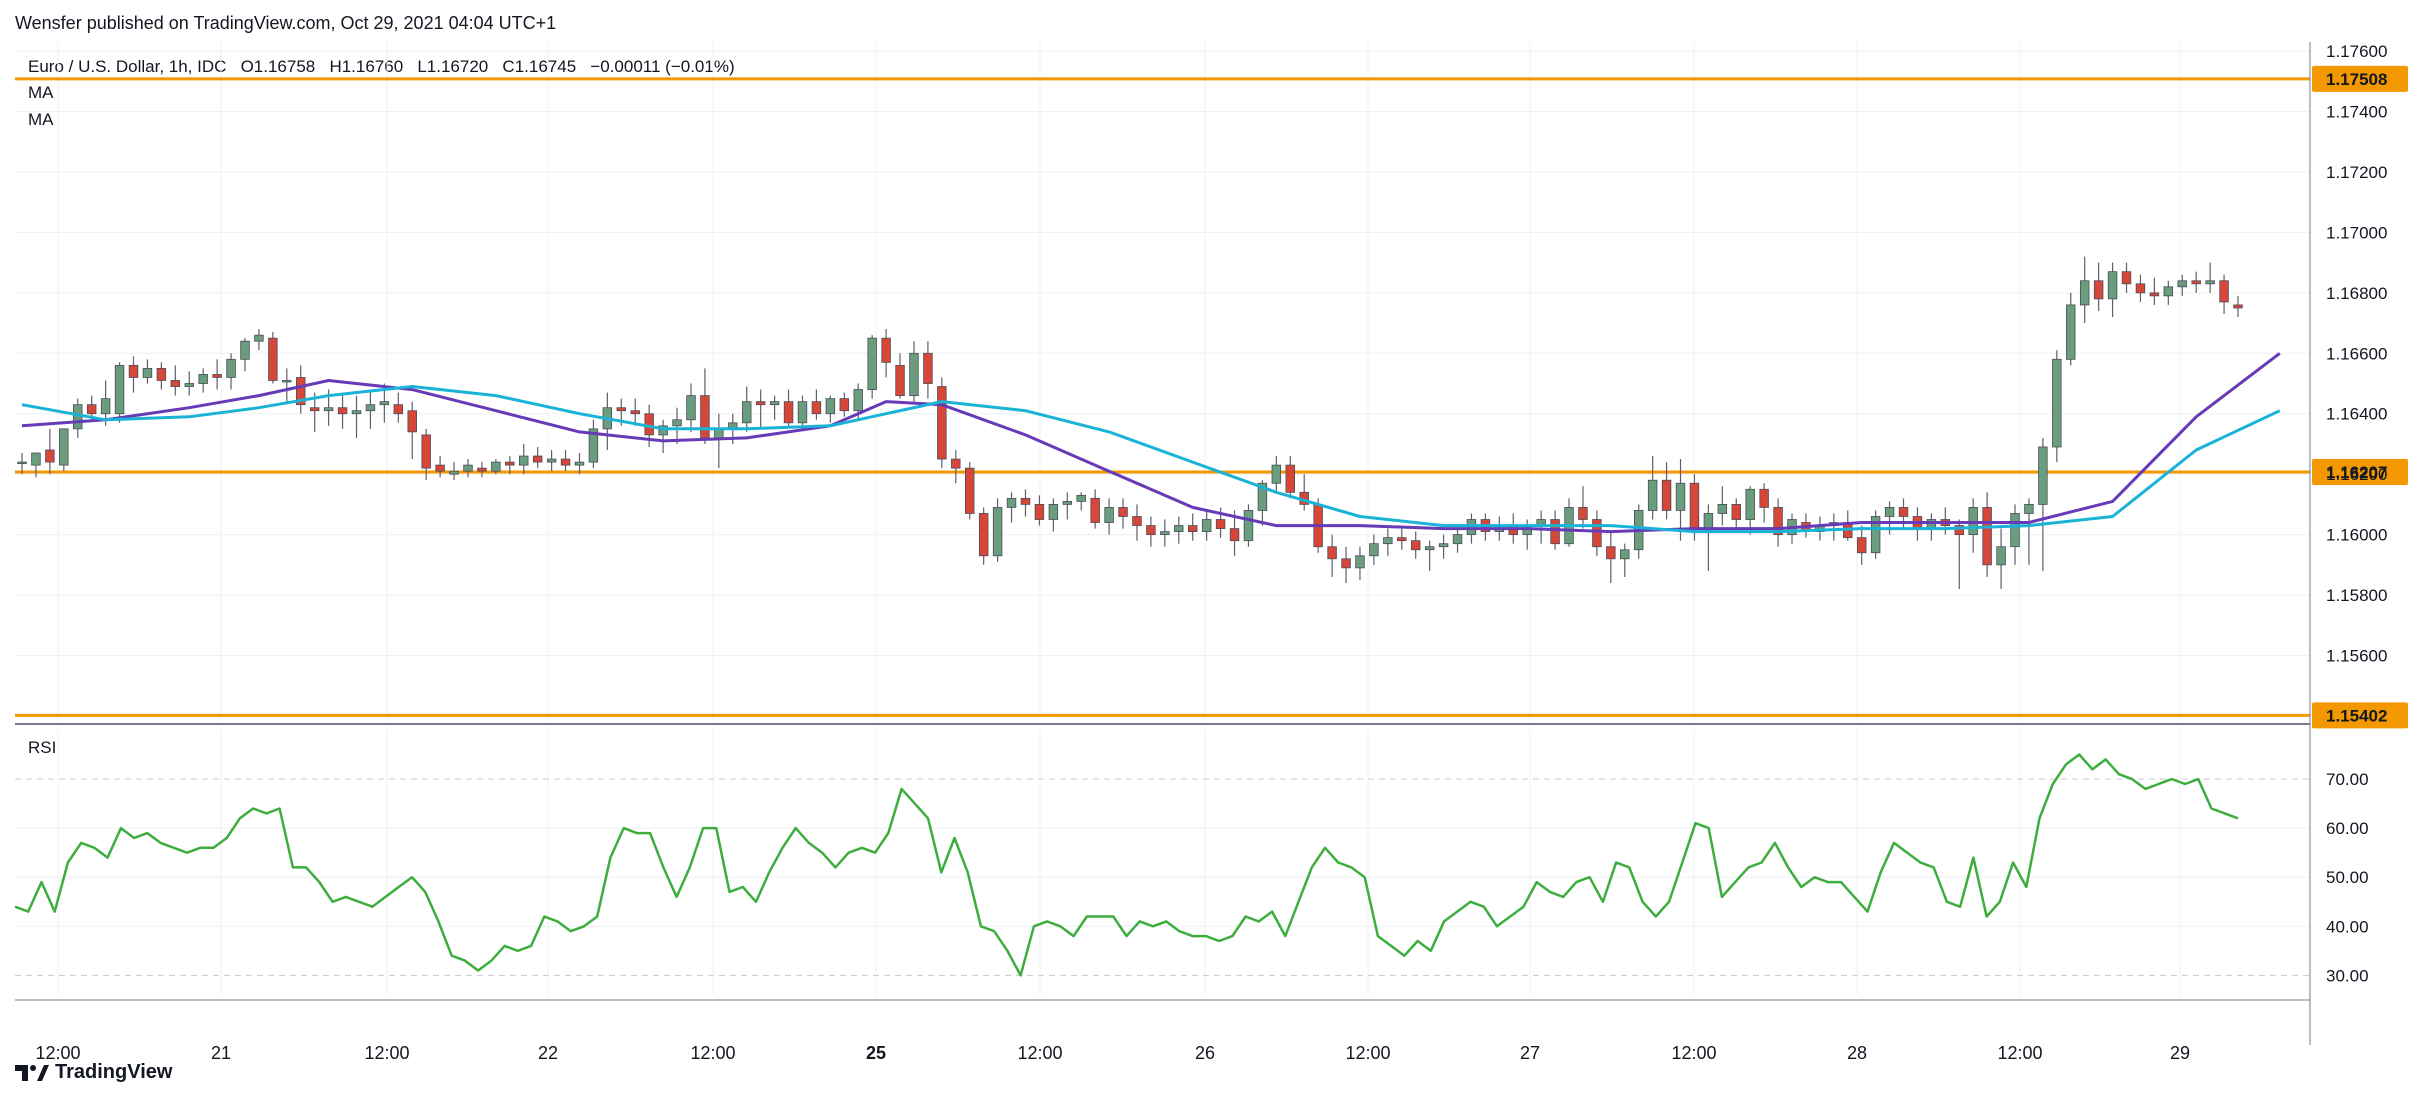 This screenshot has width=2425, height=1099. What do you see at coordinates (876, 1053) in the screenshot?
I see `x-tick-label: 25` at bounding box center [876, 1053].